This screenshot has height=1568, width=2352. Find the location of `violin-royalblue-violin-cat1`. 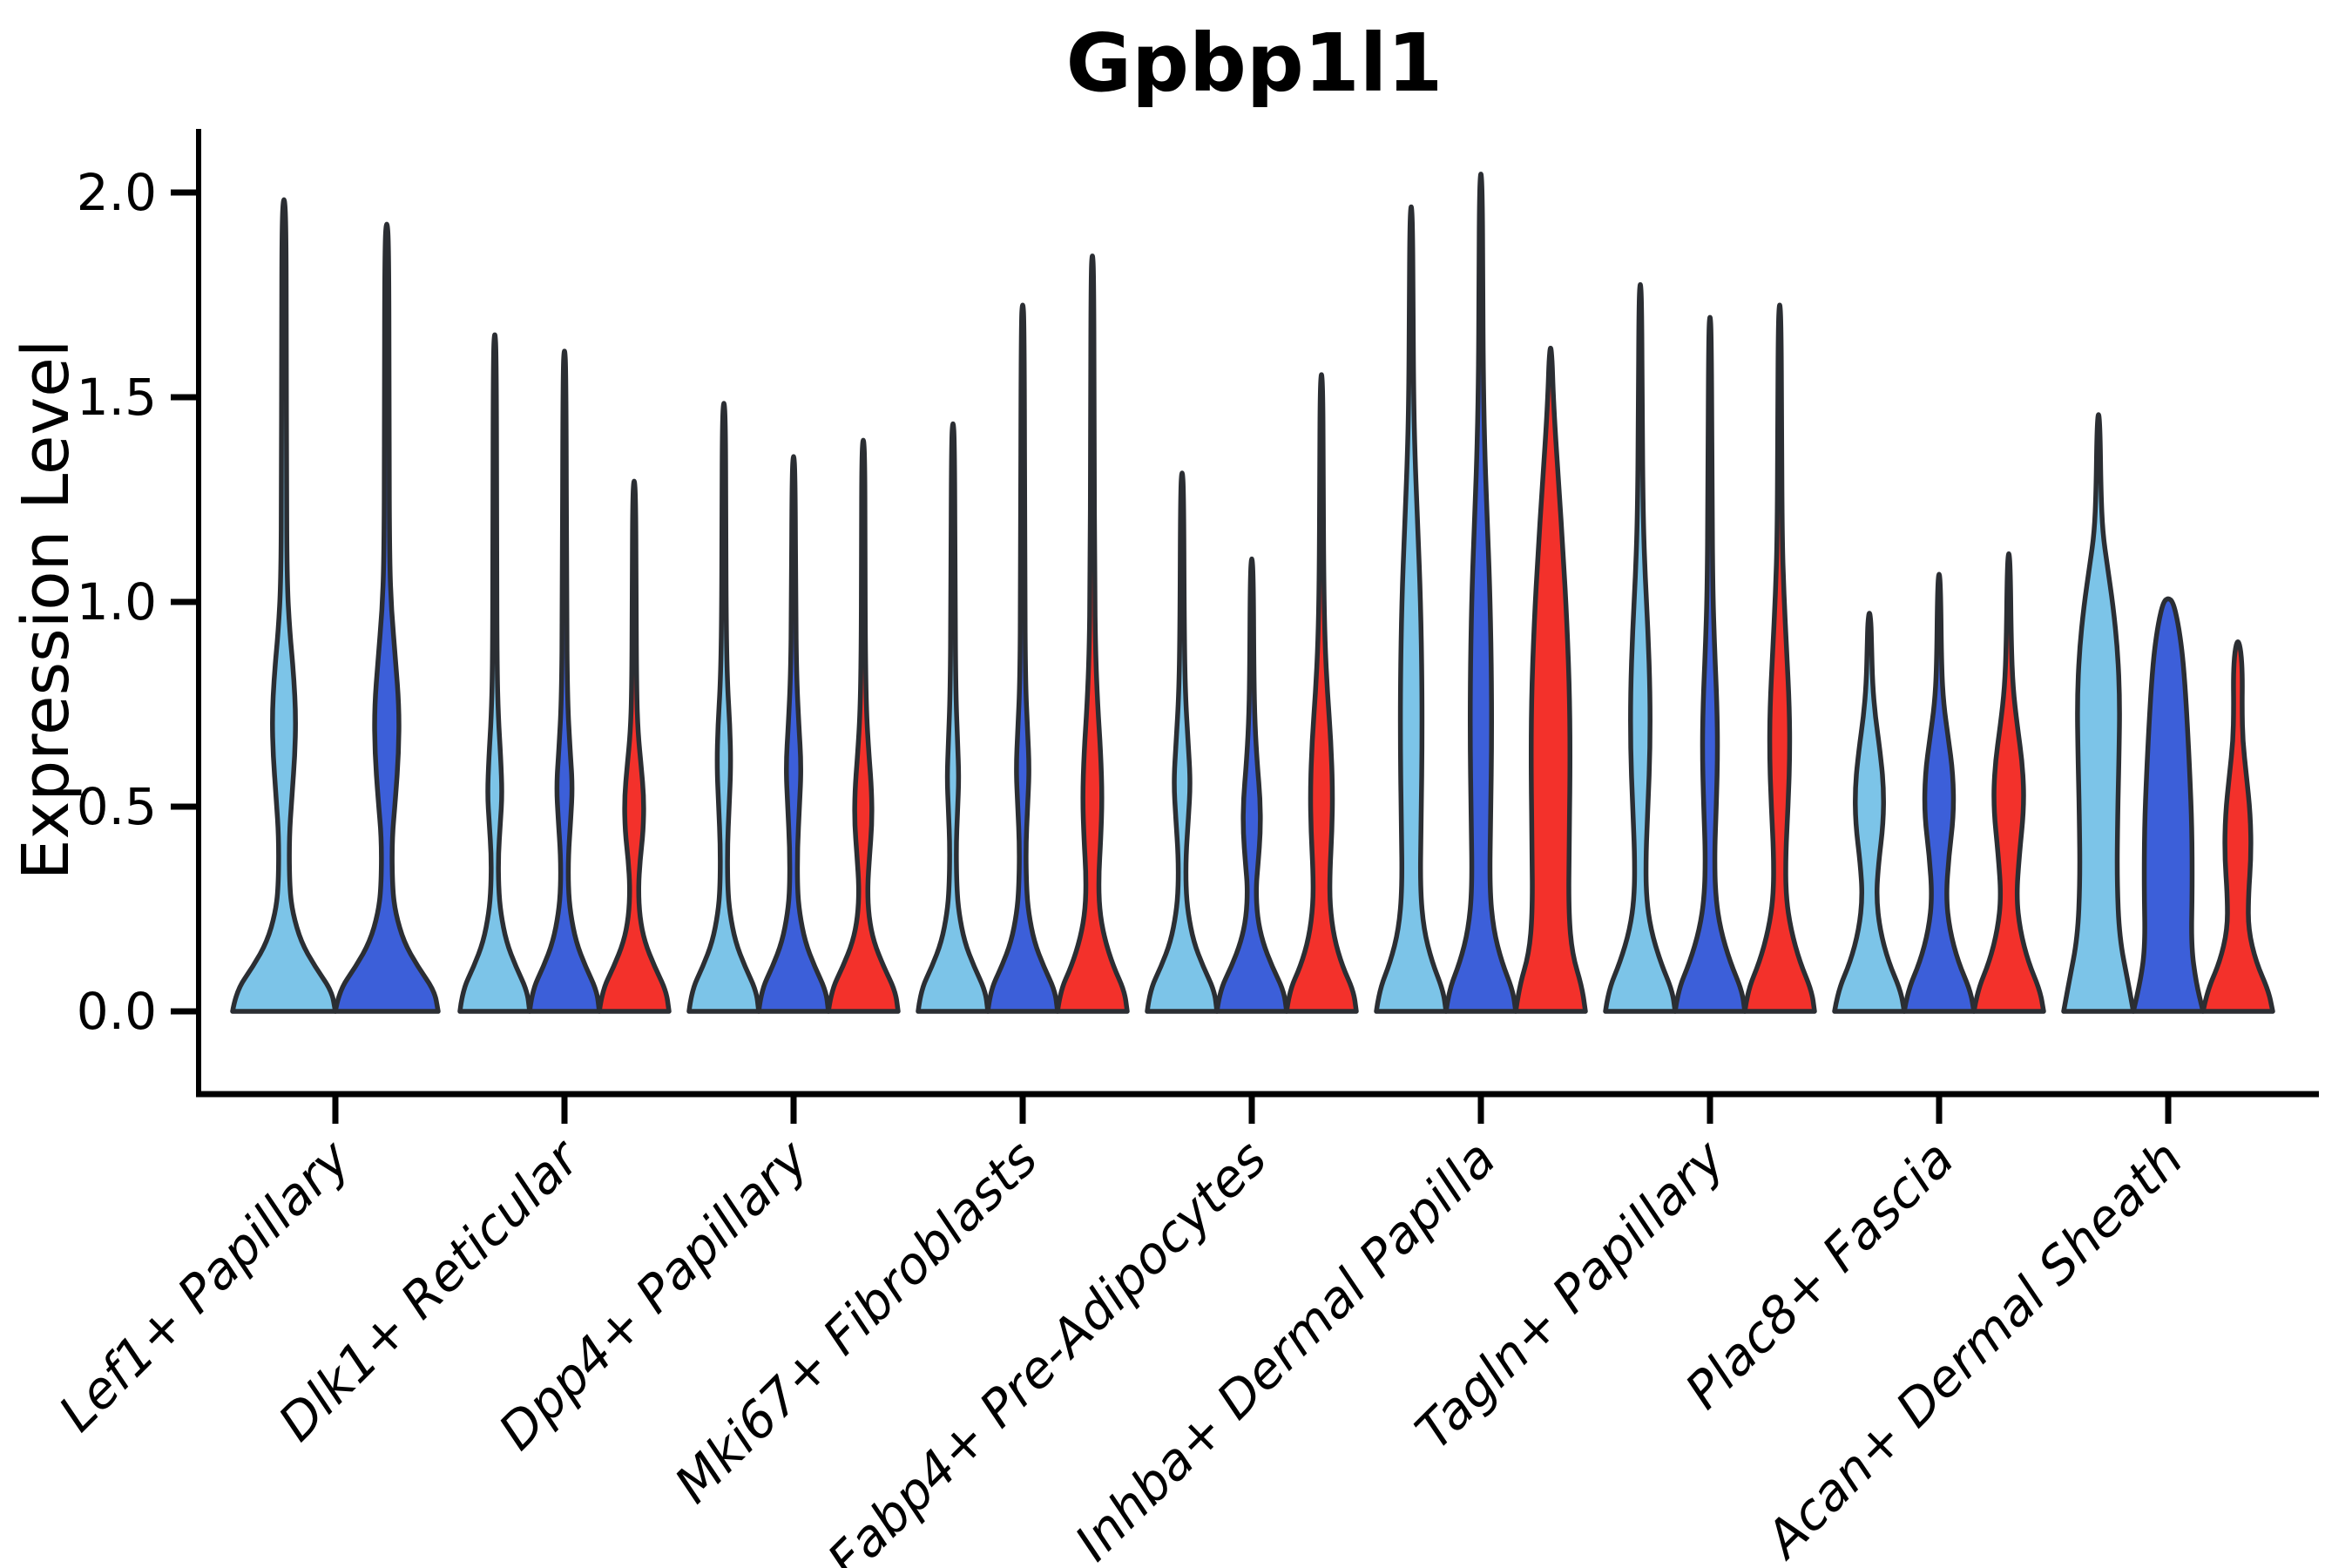

violin-royalblue-violin-cat1 is located at coordinates (564, 681).